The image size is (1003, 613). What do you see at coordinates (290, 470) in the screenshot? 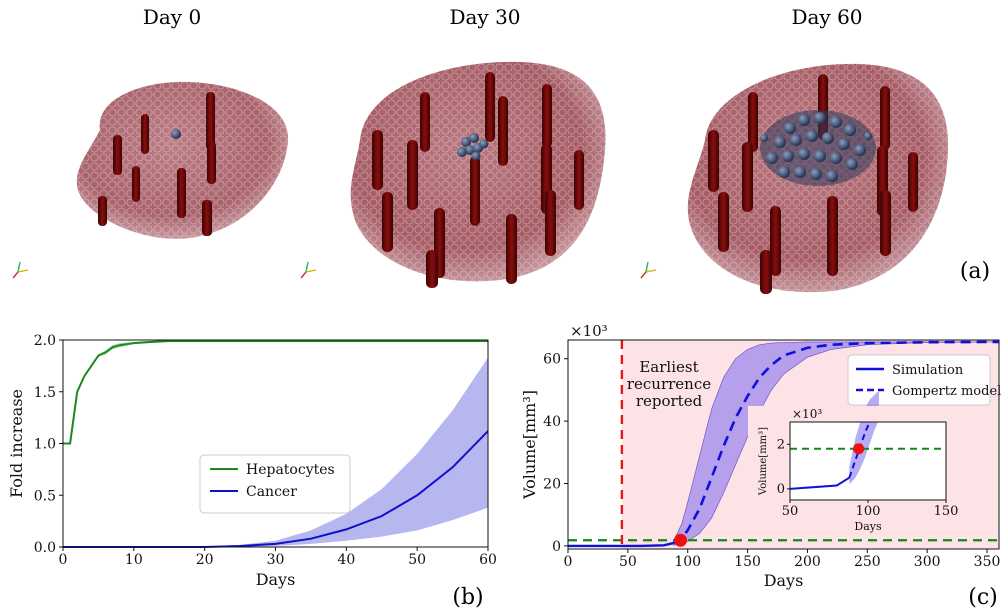
I see `legend-label-hepatocytes: Hepatocytes` at bounding box center [290, 470].